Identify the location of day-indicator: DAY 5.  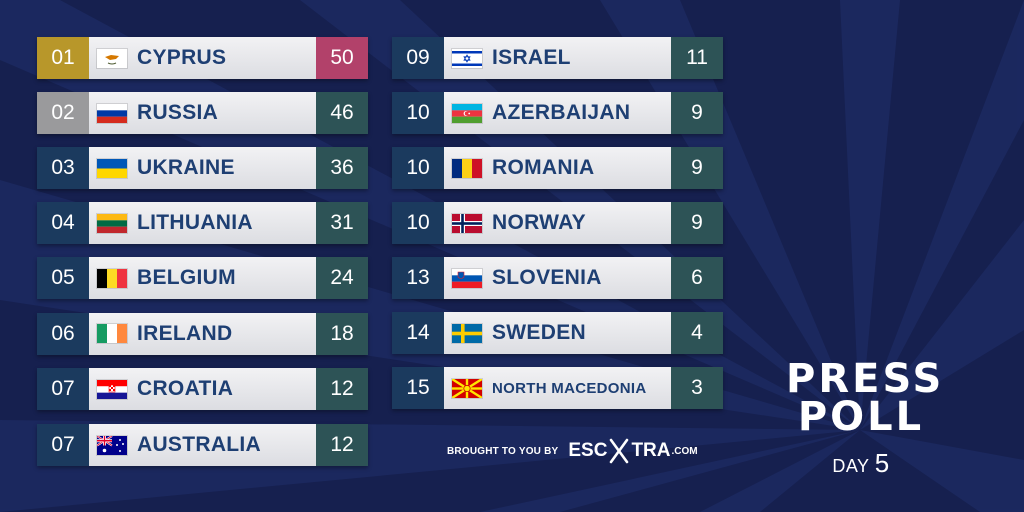
(861, 463).